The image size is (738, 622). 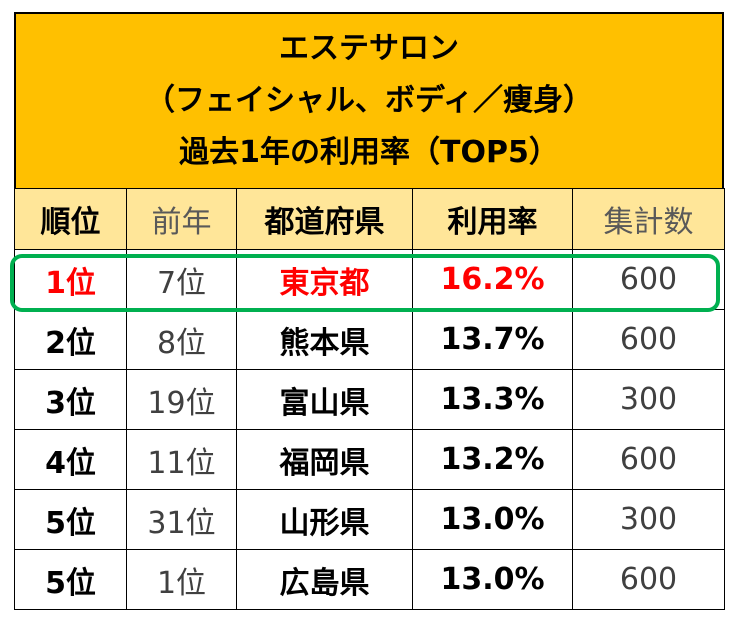 What do you see at coordinates (324, 279) in the screenshot?
I see `cell-prefecture: 東京都` at bounding box center [324, 279].